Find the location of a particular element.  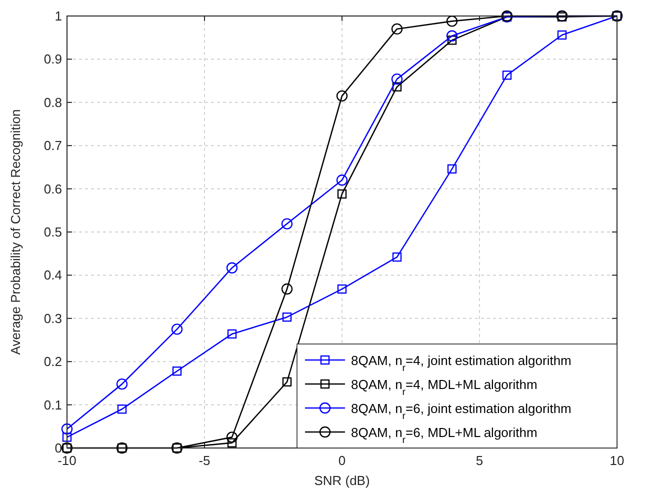

y-tick-label: 0.8 is located at coordinates (53, 102).